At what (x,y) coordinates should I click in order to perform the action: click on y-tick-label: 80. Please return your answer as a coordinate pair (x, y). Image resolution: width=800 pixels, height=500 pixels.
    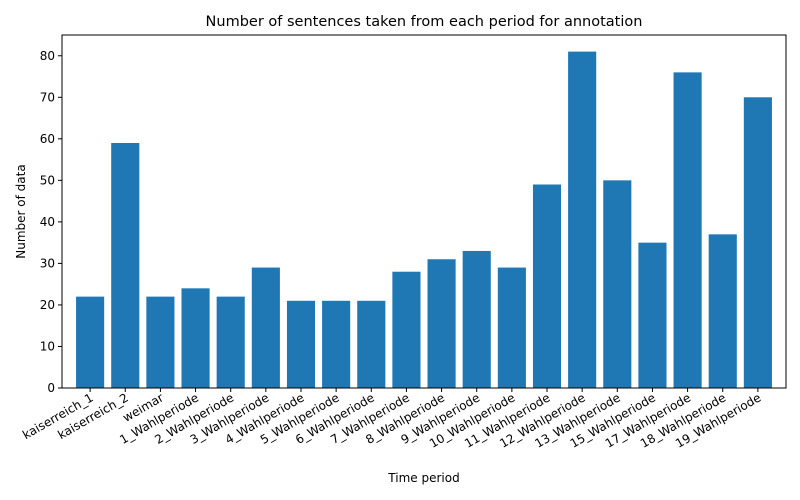
    Looking at the image, I should click on (47, 56).